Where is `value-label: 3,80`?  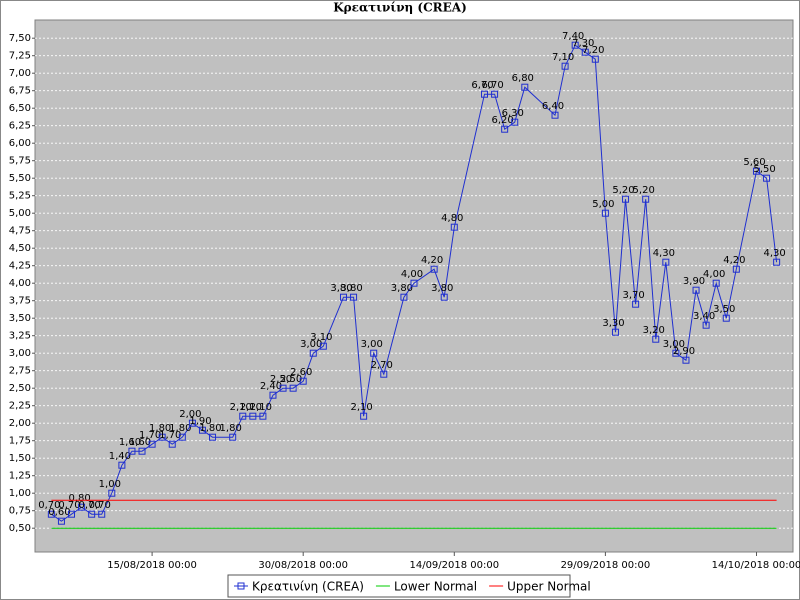 value-label: 3,80 is located at coordinates (351, 288).